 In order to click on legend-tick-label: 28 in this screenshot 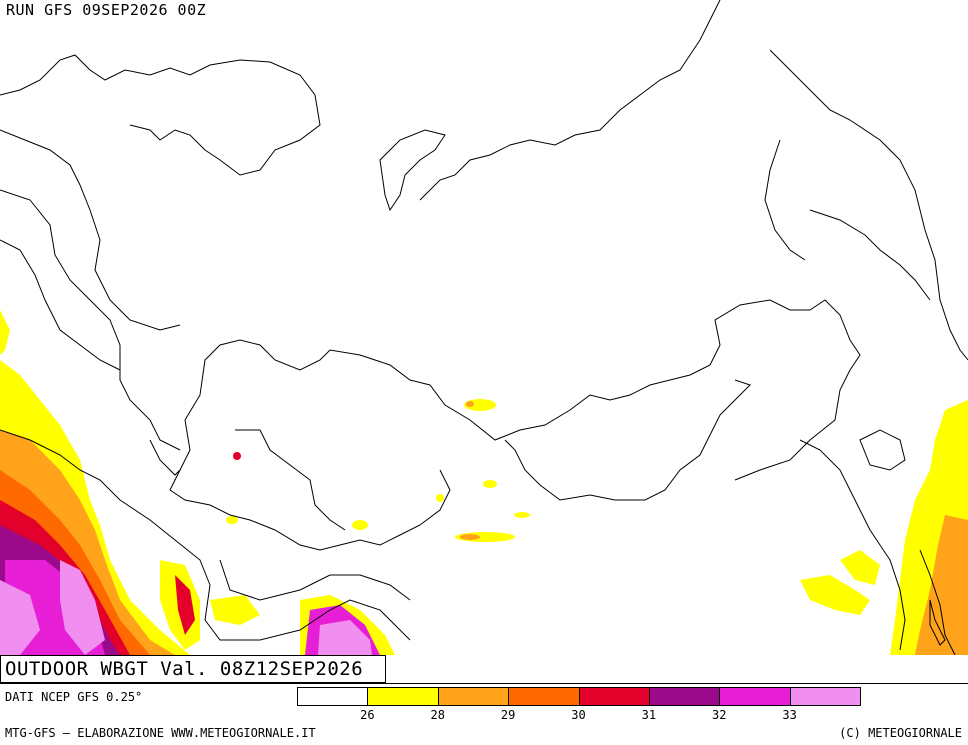, I will do `click(437, 715)`.